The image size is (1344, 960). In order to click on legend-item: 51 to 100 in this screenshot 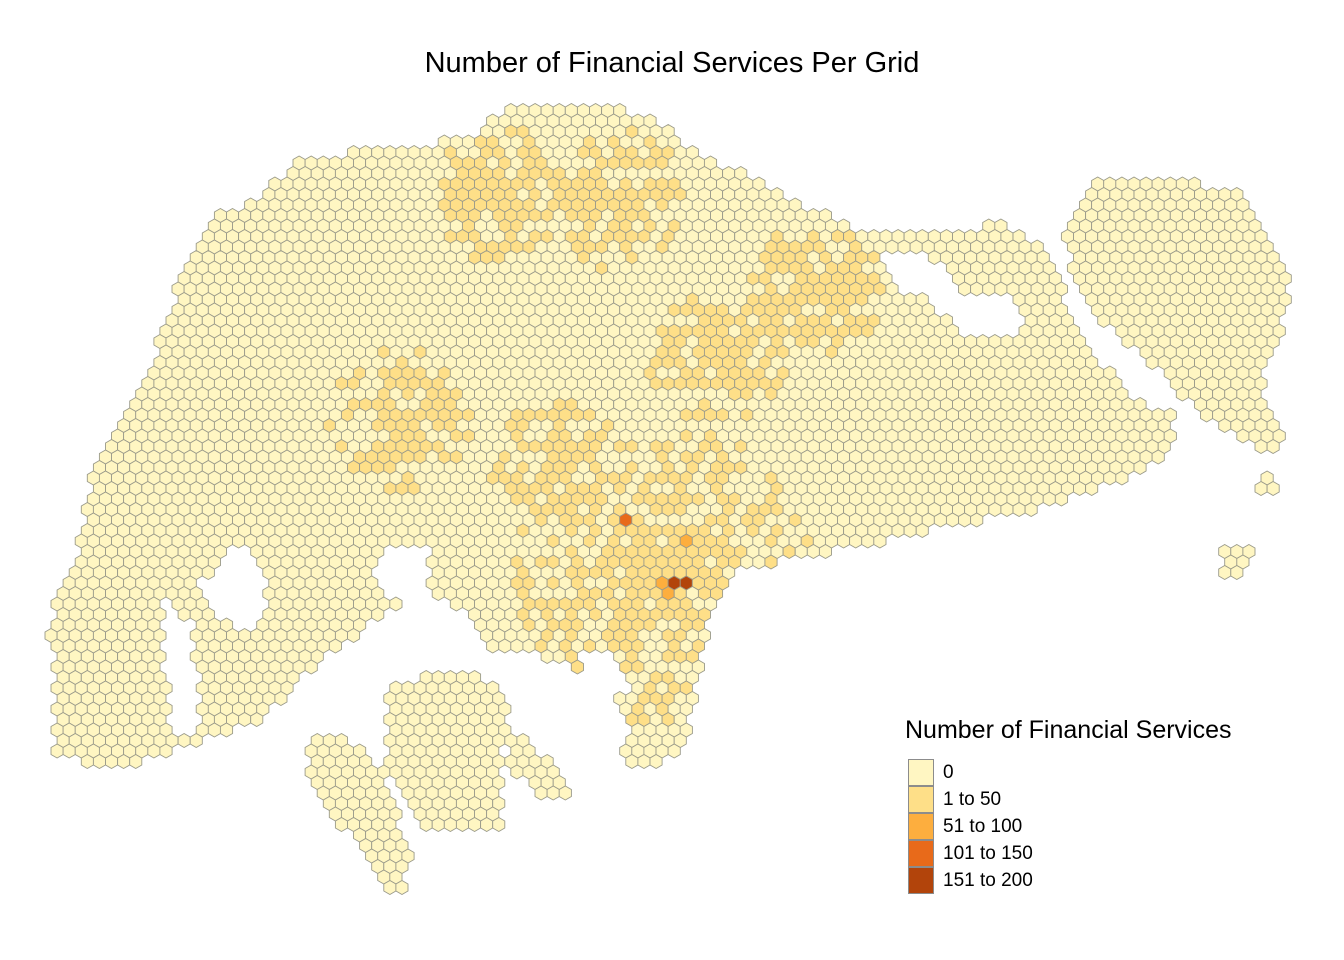, I will do `click(1070, 826)`.